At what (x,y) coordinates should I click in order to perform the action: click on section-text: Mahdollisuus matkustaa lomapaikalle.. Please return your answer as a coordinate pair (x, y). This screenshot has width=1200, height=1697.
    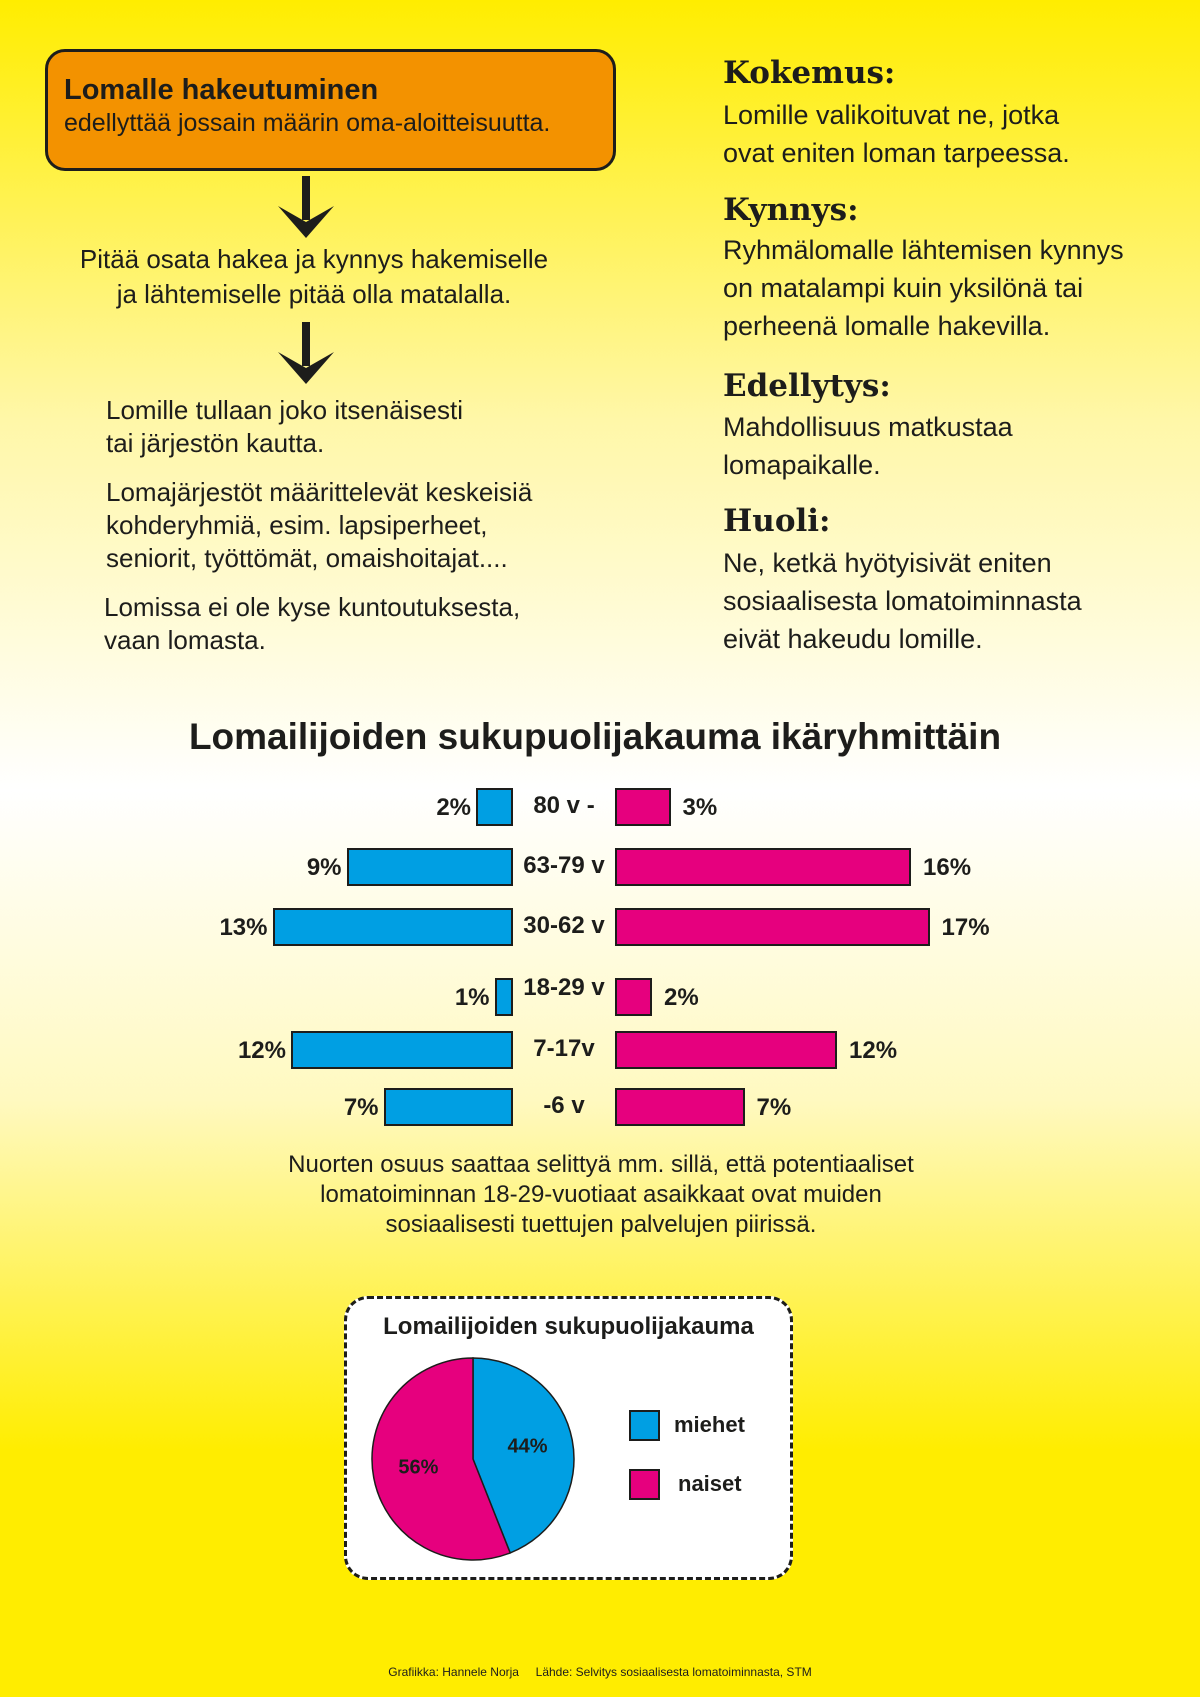
    Looking at the image, I should click on (868, 446).